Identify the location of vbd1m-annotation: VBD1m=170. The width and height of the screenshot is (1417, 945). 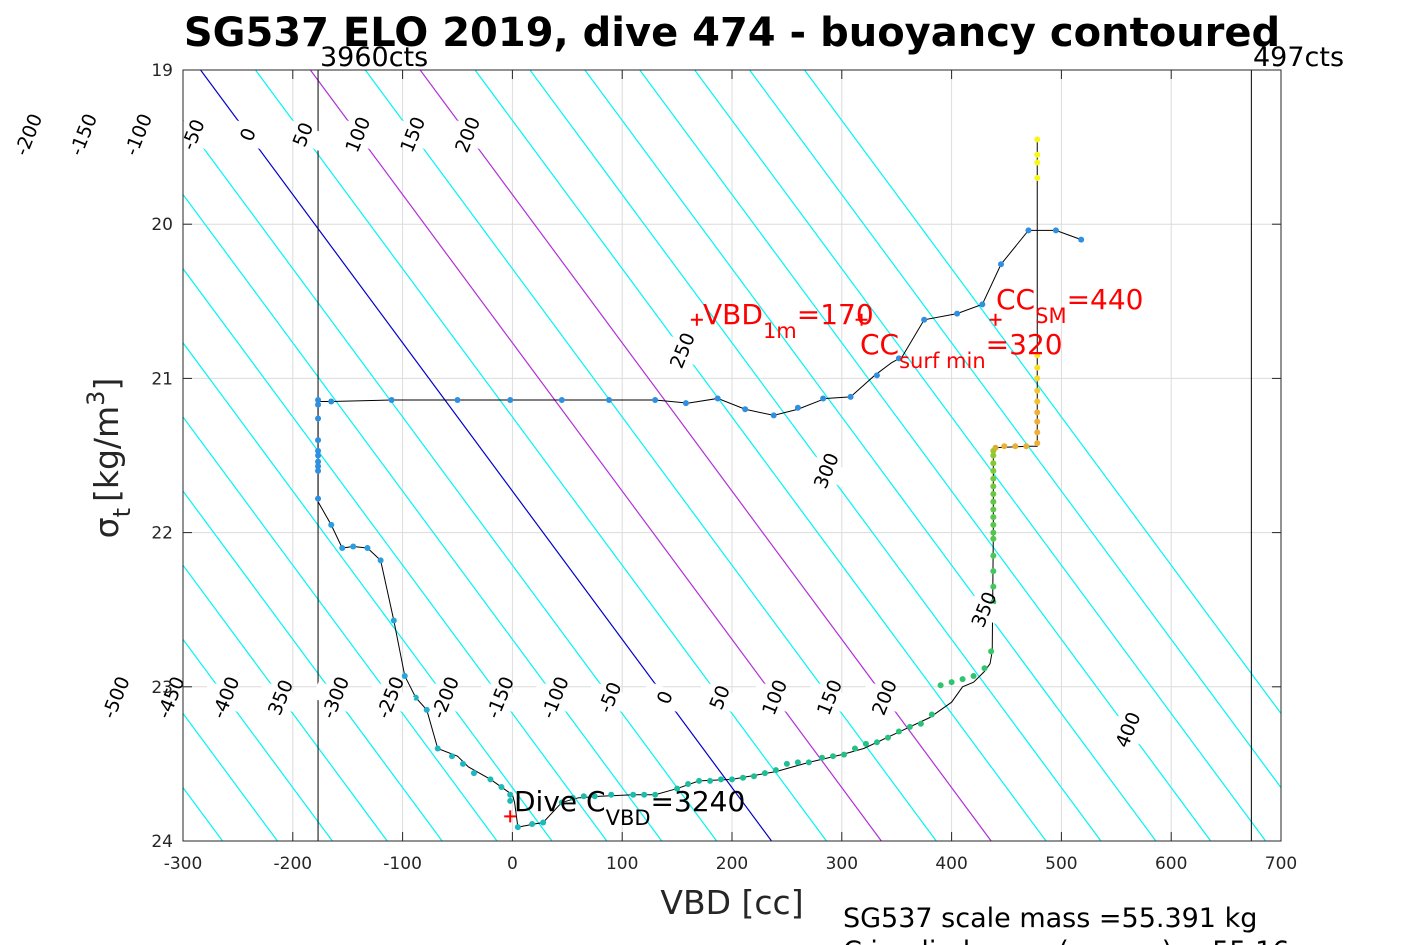
(788, 320).